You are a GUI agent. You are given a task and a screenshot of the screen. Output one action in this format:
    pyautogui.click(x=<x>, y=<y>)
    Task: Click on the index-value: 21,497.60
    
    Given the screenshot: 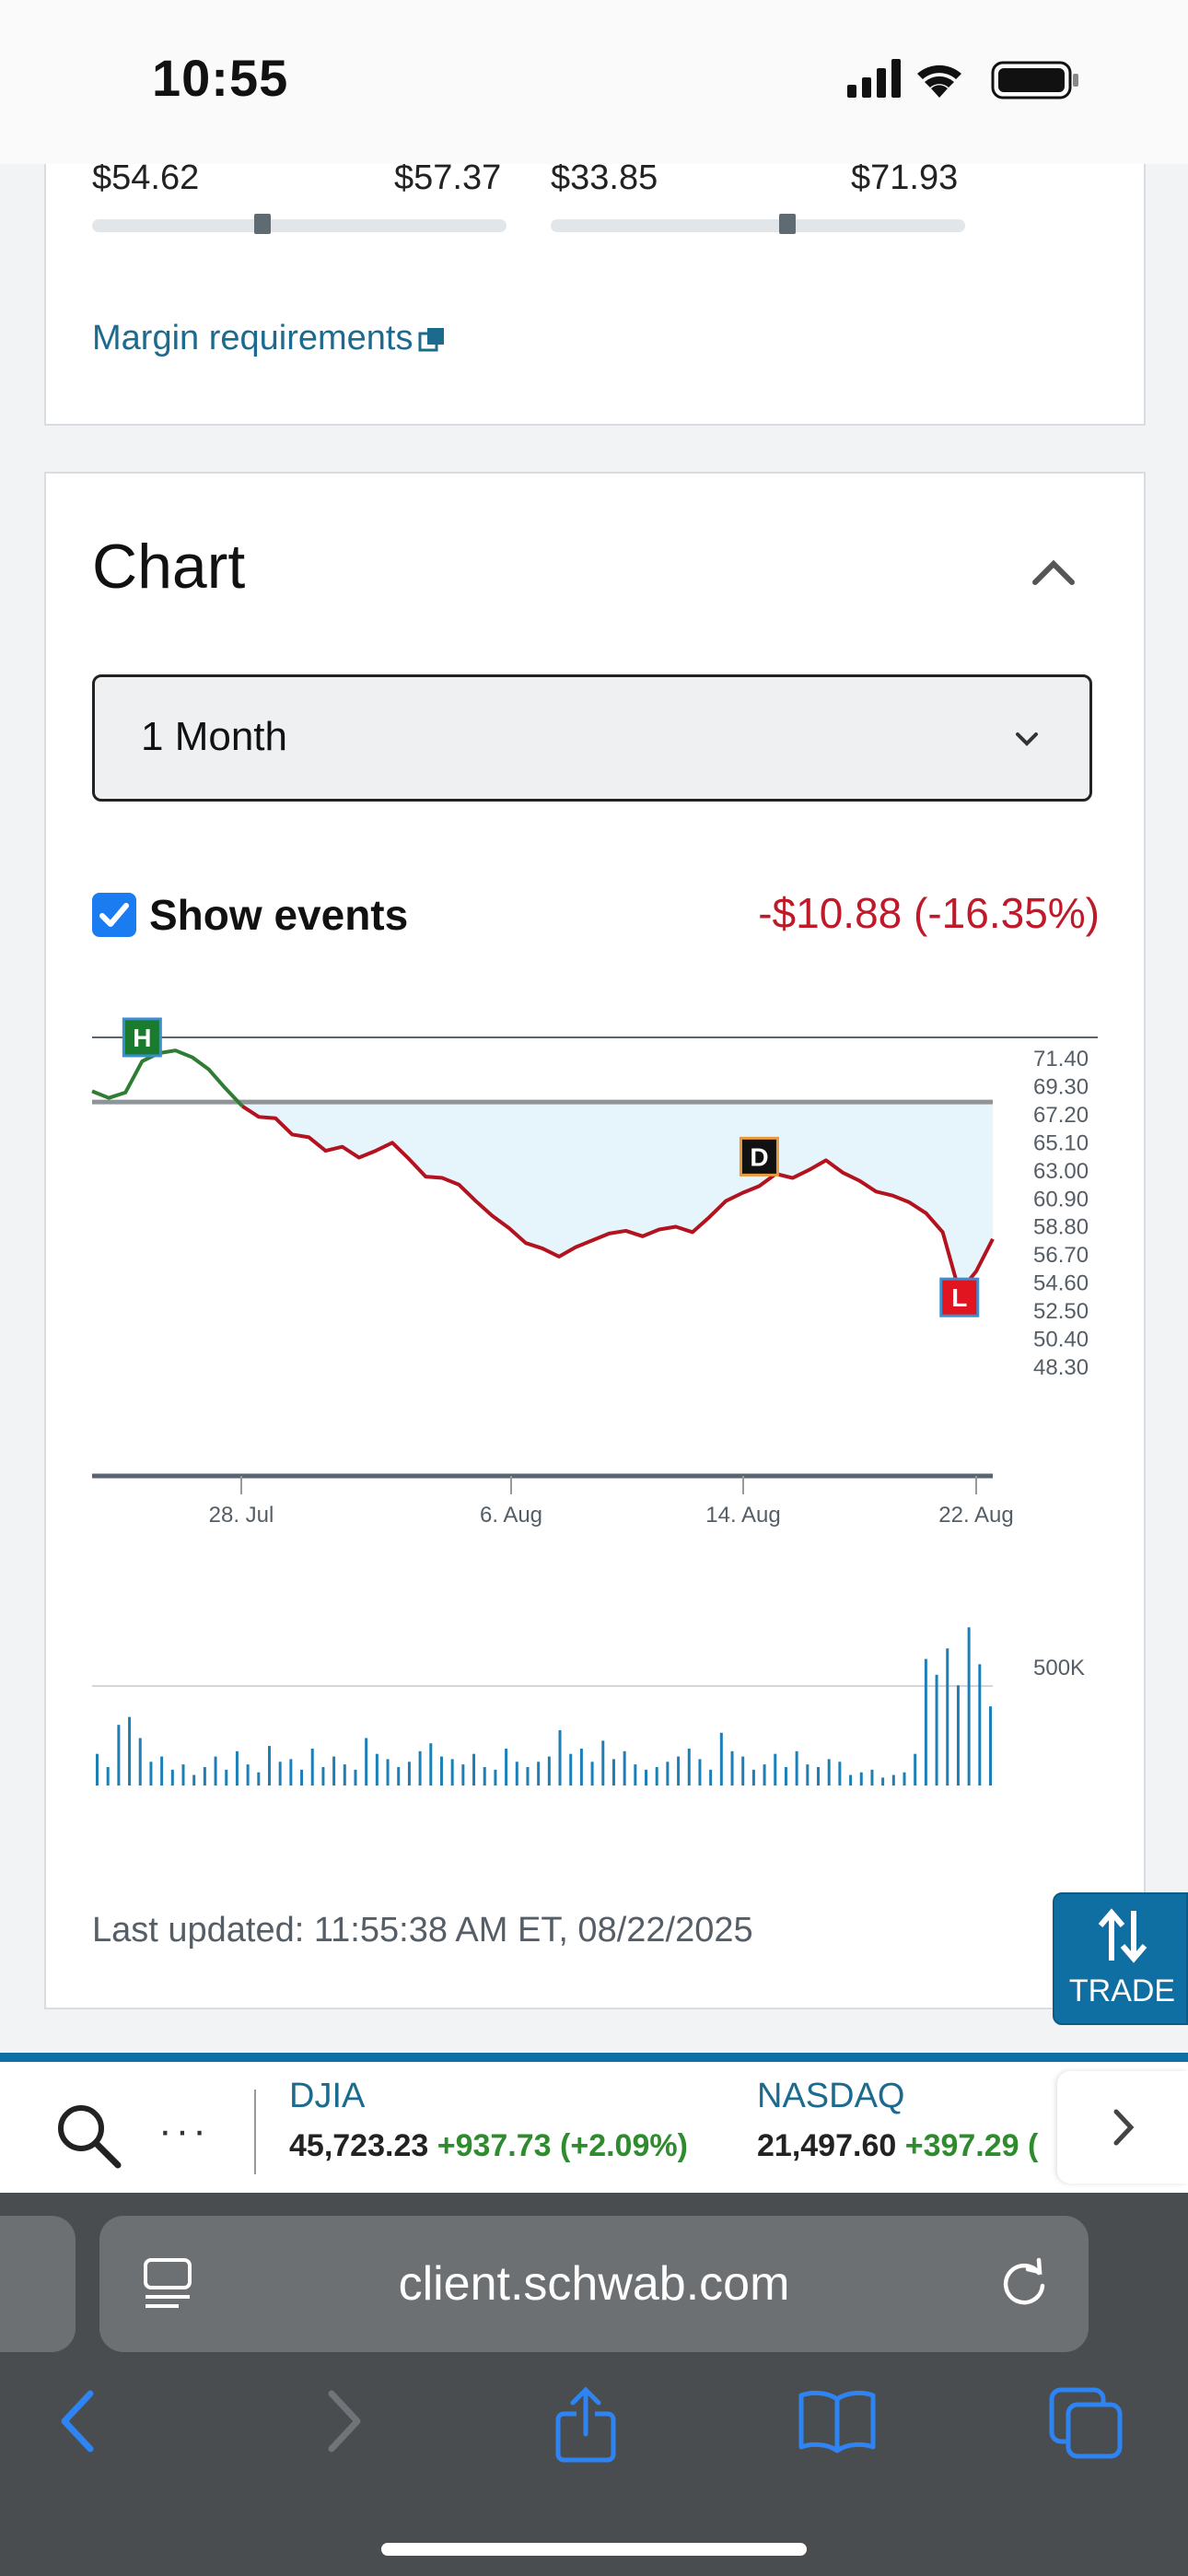 What is the action you would take?
    pyautogui.click(x=827, y=2145)
    